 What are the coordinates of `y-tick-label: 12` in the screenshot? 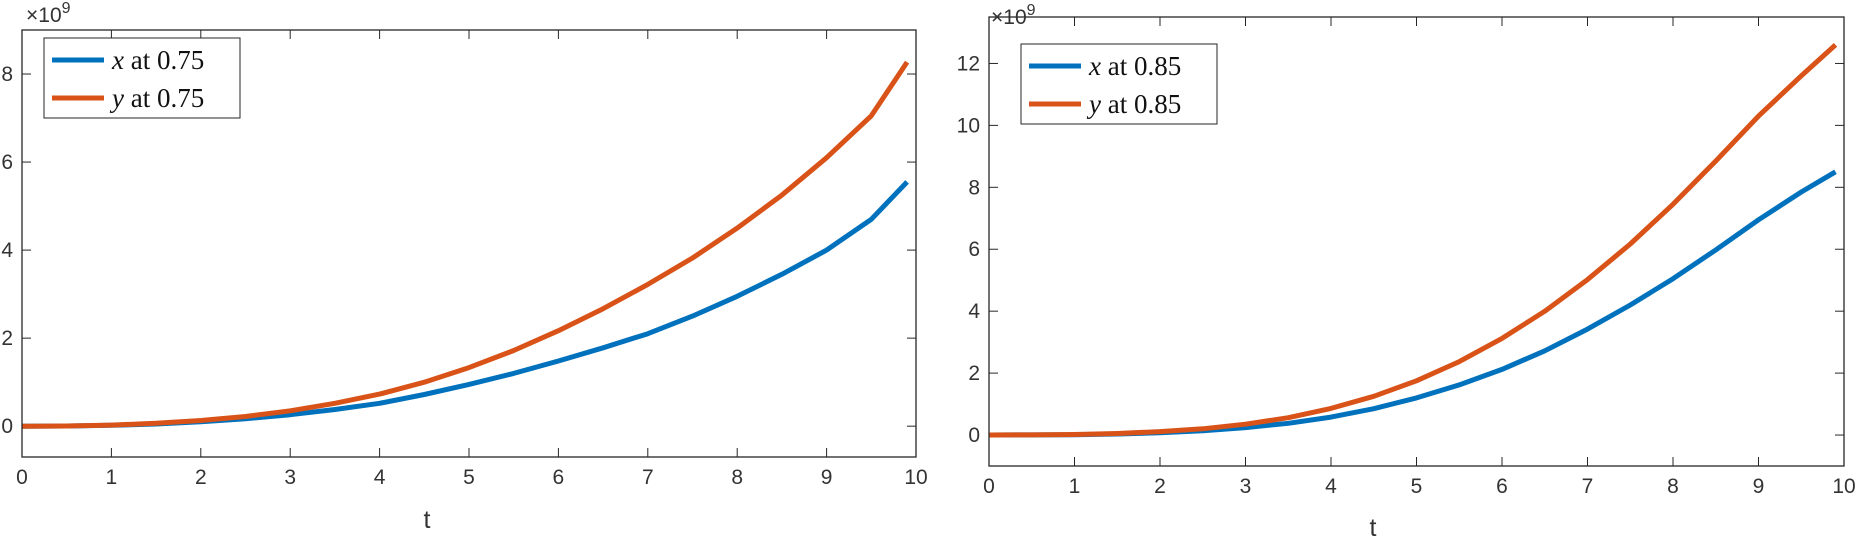 It's located at (968, 63).